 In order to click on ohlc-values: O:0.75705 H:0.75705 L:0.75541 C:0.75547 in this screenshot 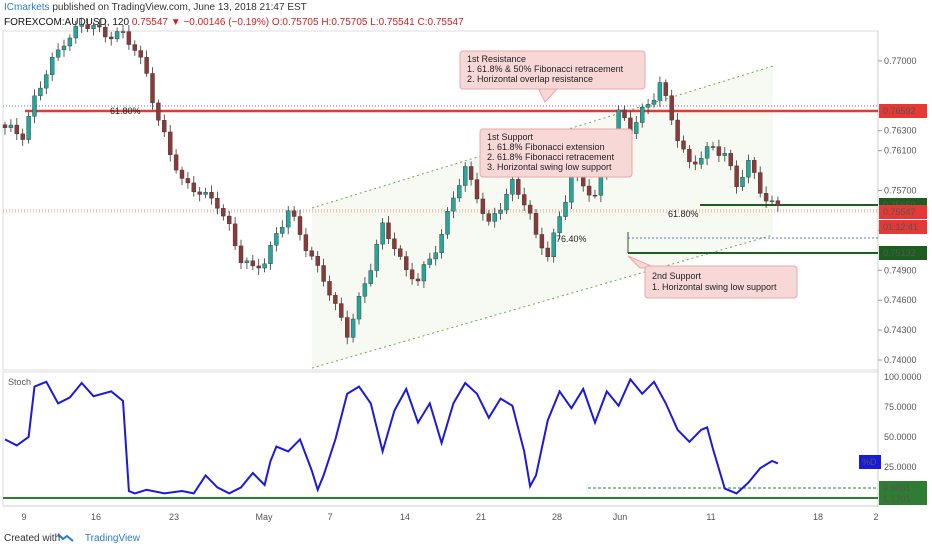, I will do `click(367, 22)`.